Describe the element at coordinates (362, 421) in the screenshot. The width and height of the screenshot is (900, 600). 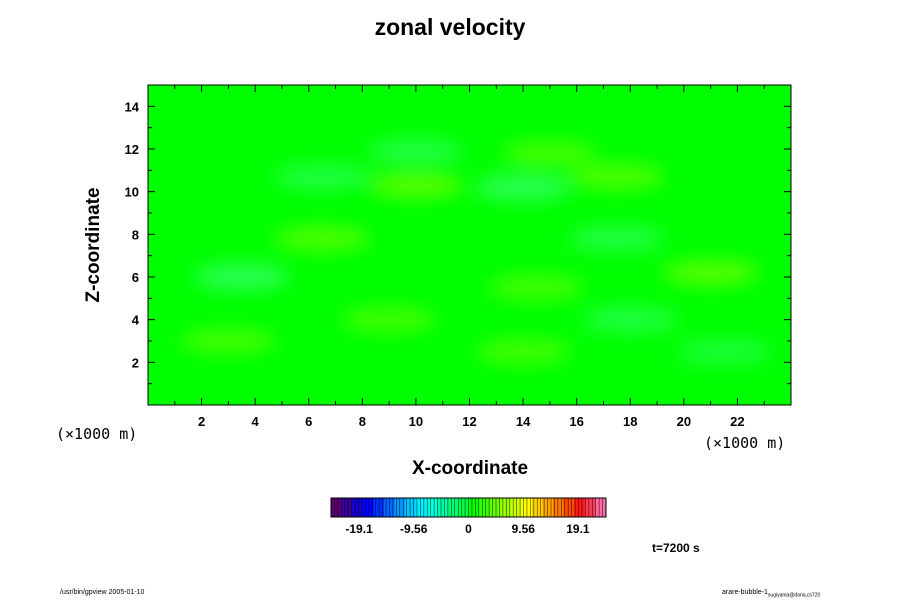
I see `x-tick-label: 8` at that location.